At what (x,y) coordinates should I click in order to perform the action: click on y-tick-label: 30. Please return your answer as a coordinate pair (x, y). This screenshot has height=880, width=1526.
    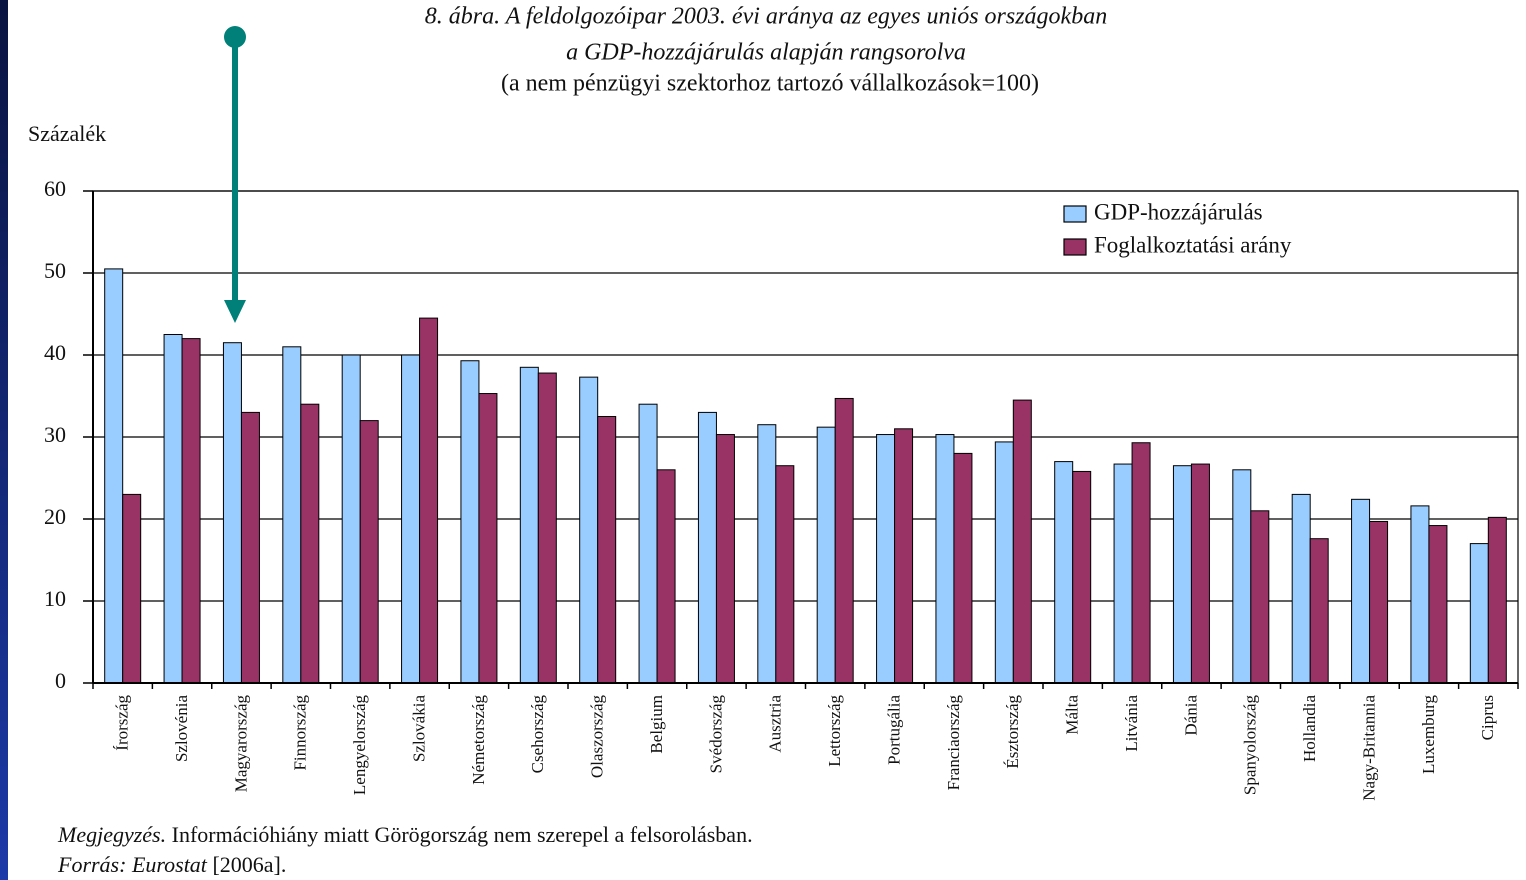
    Looking at the image, I should click on (55, 434).